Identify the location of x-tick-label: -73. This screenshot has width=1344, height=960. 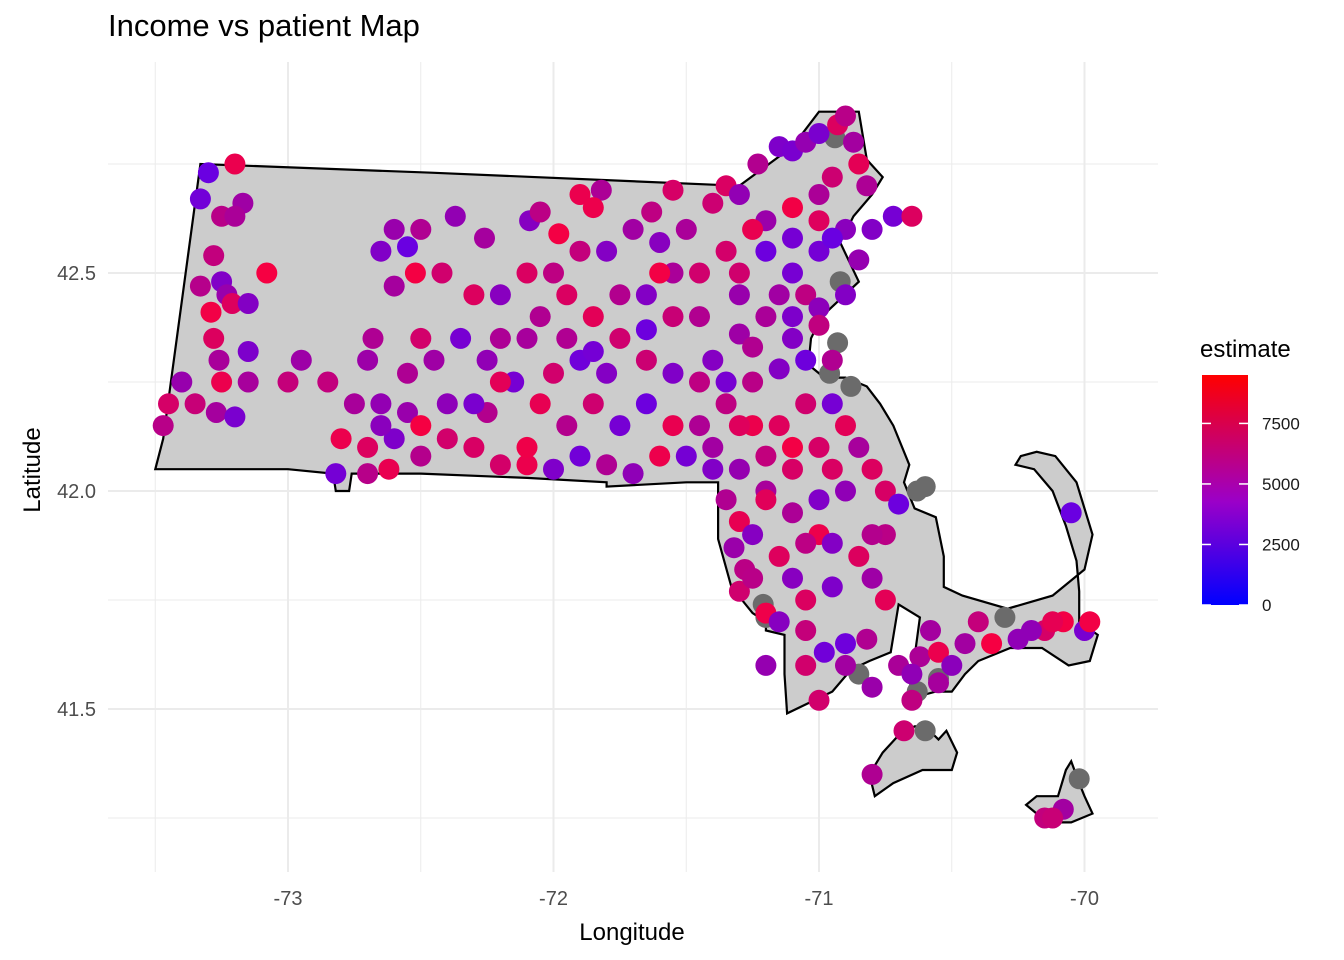
(288, 899).